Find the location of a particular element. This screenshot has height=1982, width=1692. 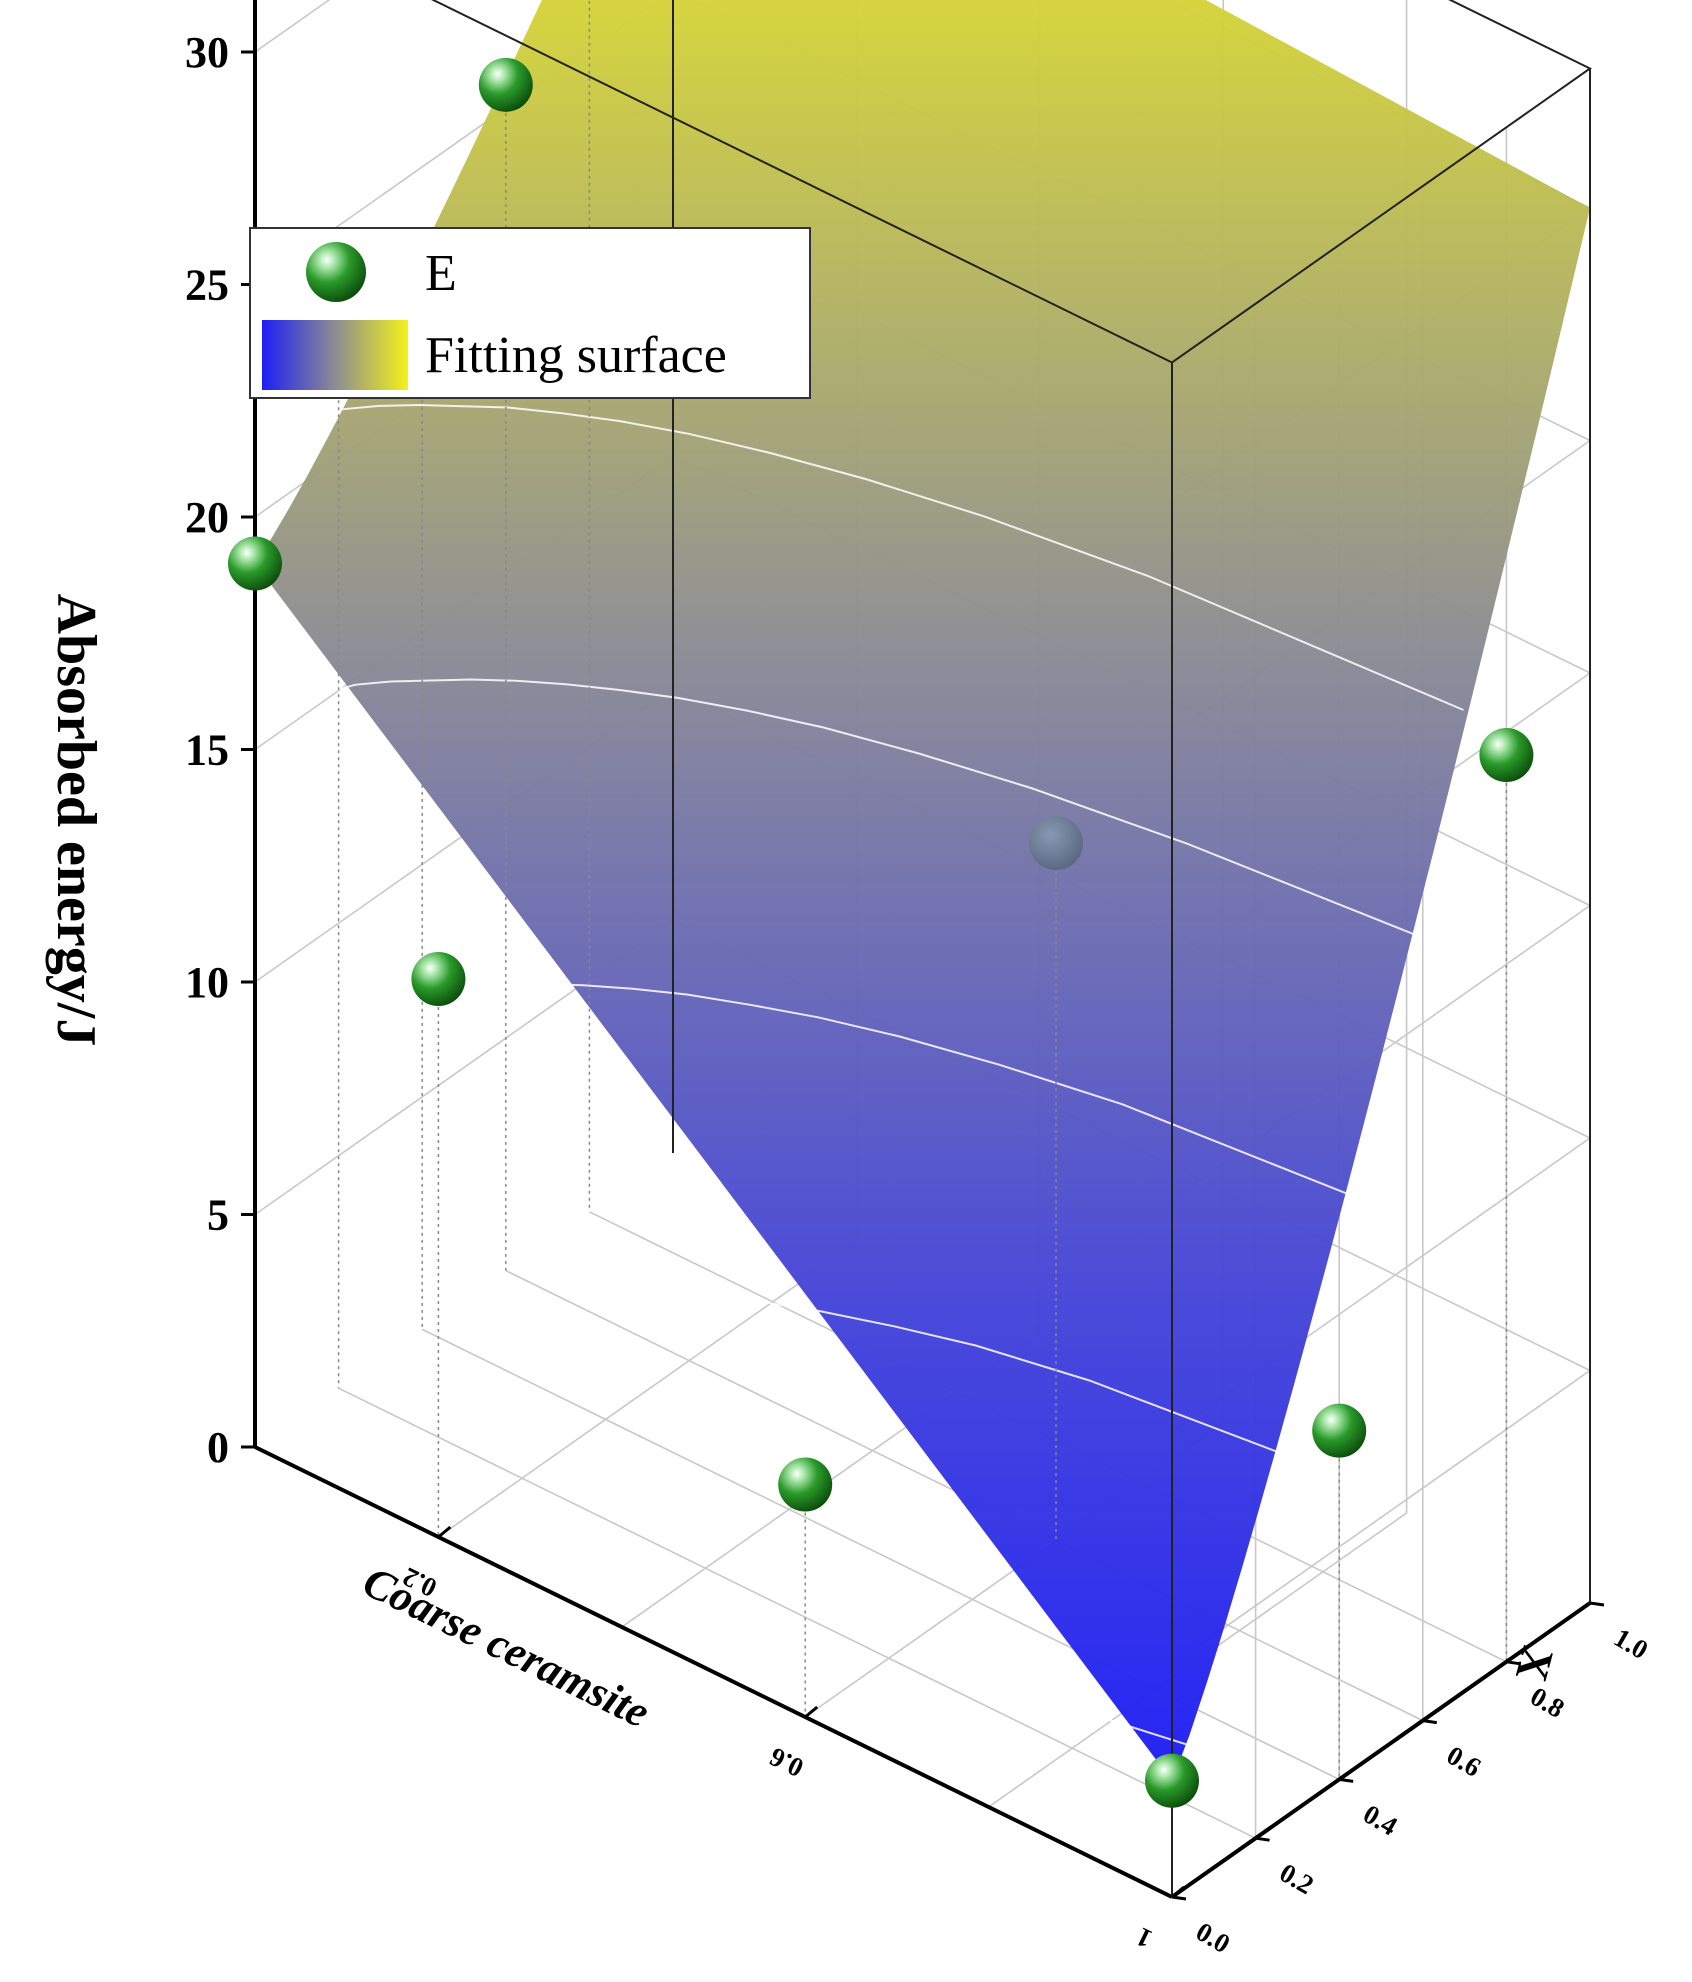

y-axis-line is located at coordinates (1381, 1750).